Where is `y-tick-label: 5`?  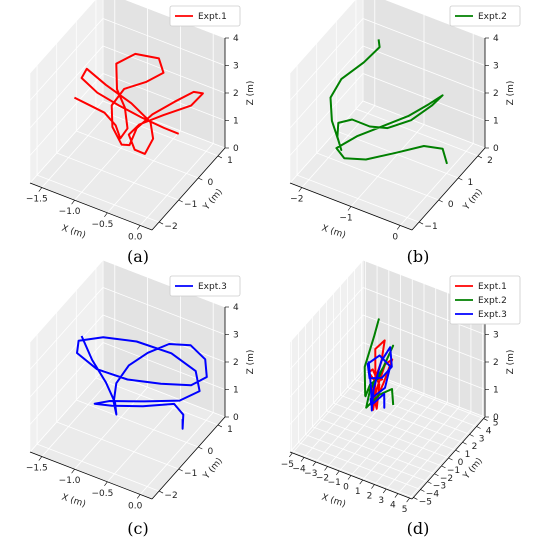 y-tick-label: 5 is located at coordinates (496, 424).